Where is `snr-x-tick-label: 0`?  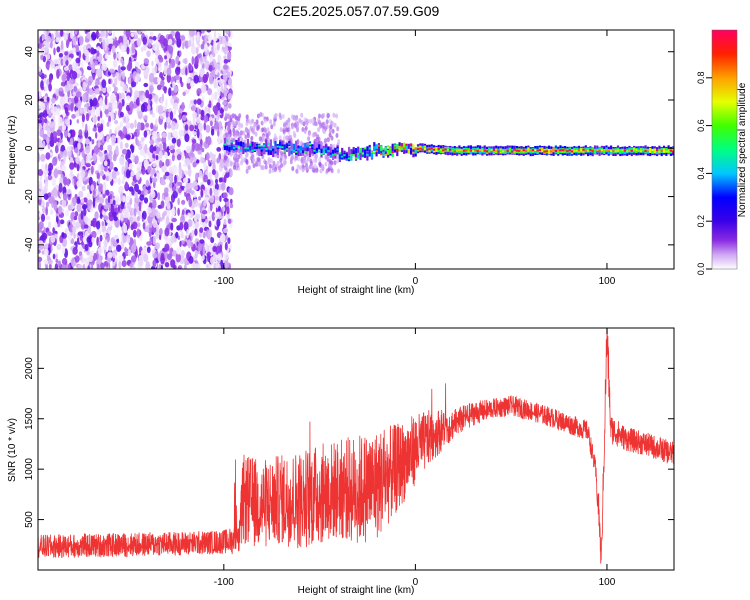 snr-x-tick-label: 0 is located at coordinates (416, 582).